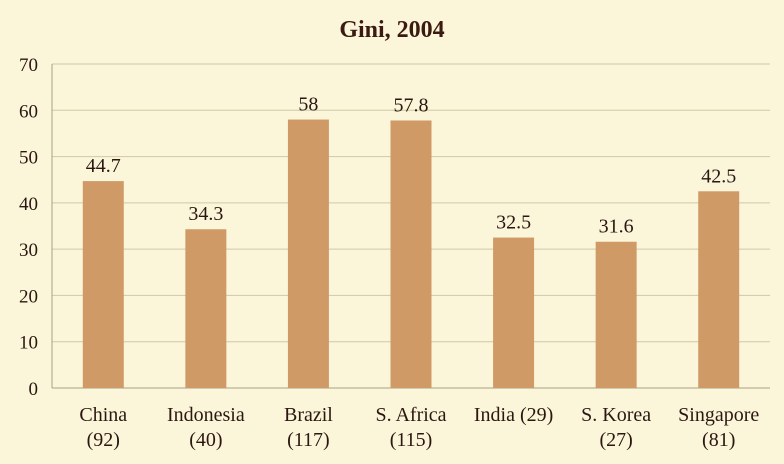 Image resolution: width=784 pixels, height=464 pixels. I want to click on x-tick-label: S. Africa, so click(410, 415).